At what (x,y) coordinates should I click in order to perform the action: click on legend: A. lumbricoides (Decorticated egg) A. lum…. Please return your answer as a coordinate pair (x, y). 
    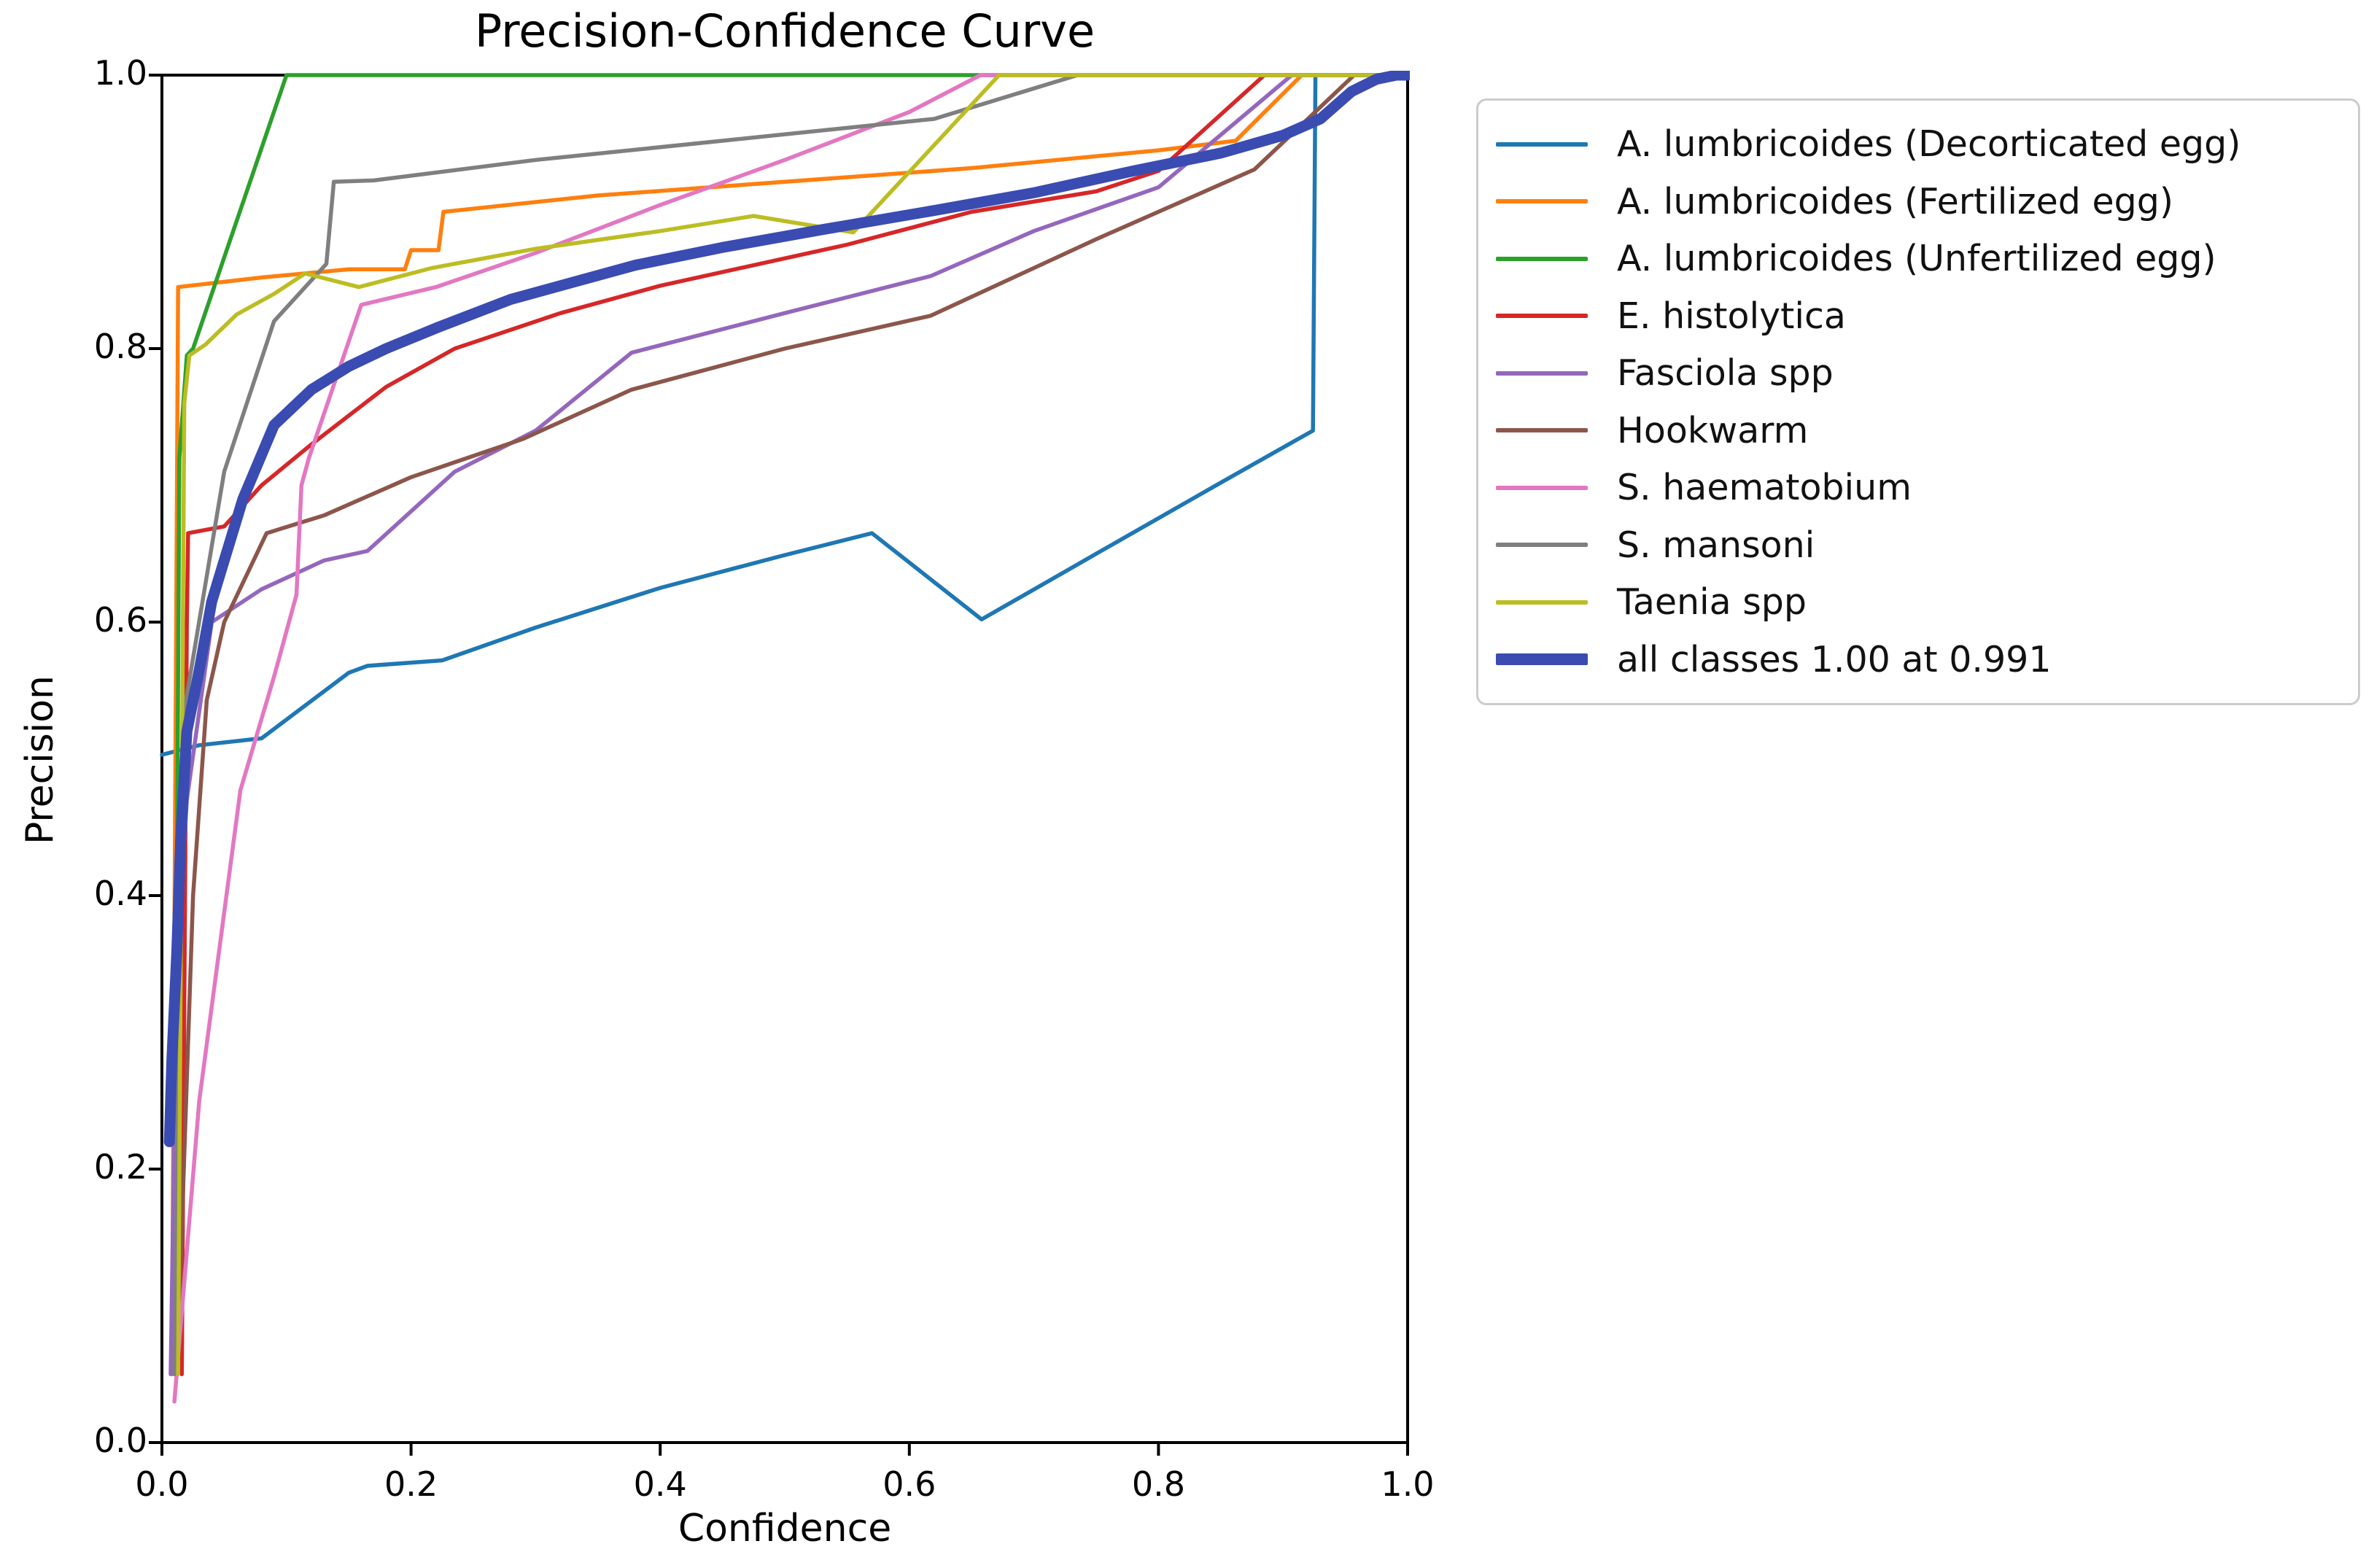
    Looking at the image, I should click on (1918, 401).